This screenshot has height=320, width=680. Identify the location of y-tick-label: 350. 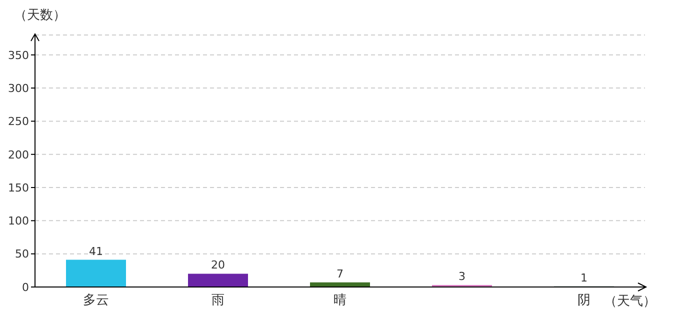
(18, 55).